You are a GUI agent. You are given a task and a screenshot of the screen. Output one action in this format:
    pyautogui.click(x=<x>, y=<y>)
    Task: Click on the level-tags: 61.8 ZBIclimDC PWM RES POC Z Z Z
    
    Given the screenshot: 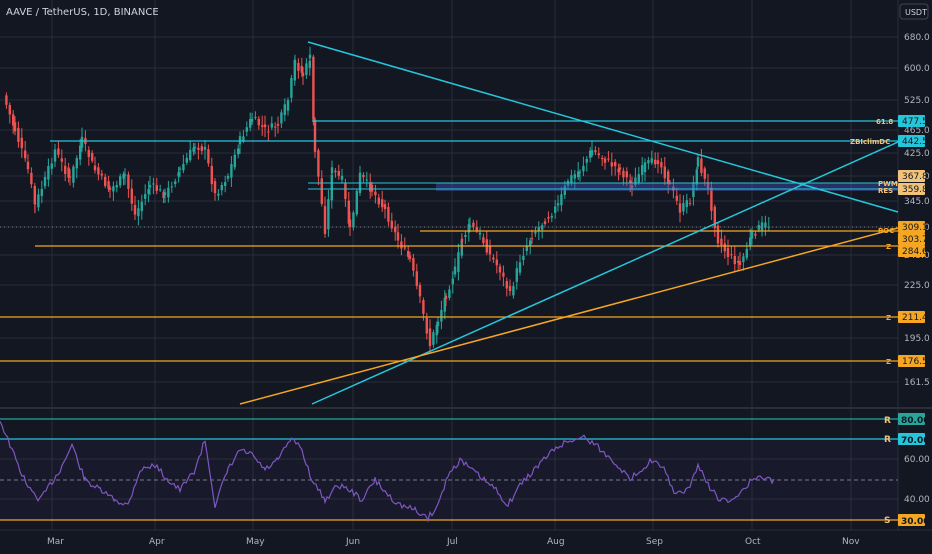 What is the action you would take?
    pyautogui.click(x=874, y=242)
    